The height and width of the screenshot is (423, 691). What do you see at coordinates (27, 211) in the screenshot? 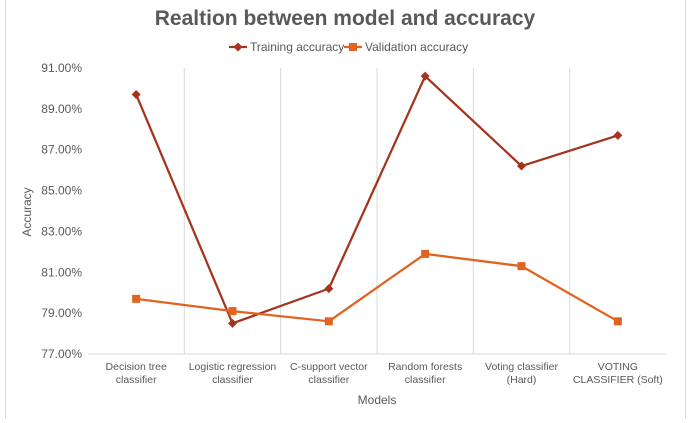
I see `y-axis-title: Accuracy` at bounding box center [27, 211].